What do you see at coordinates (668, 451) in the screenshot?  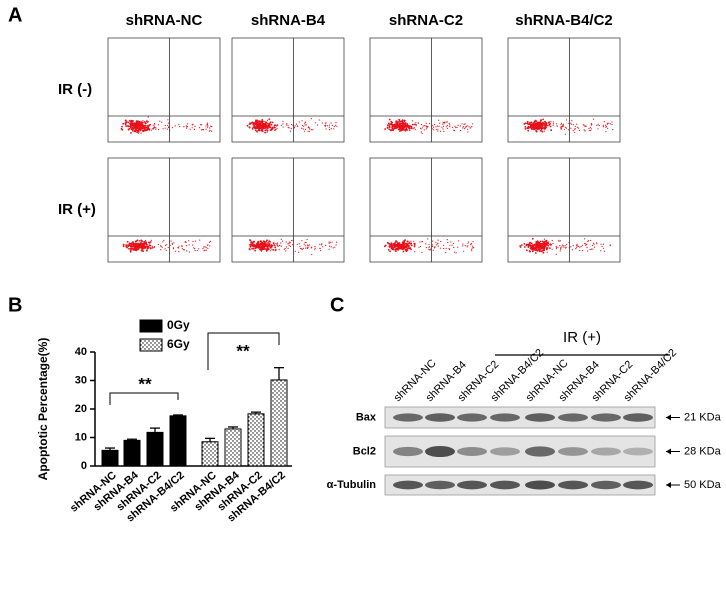 I see `arrow-head` at bounding box center [668, 451].